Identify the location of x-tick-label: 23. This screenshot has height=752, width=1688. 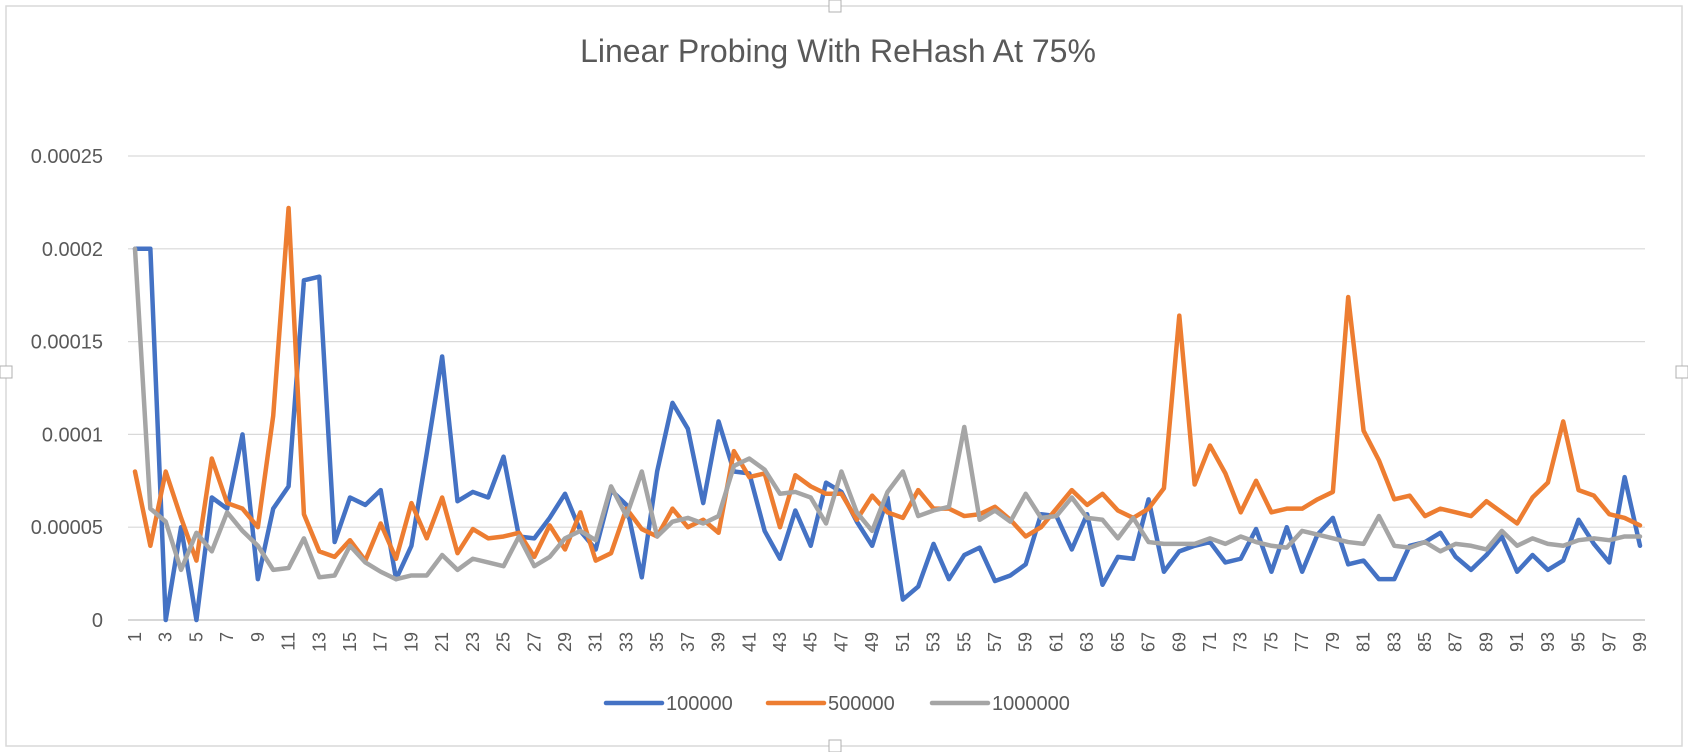
(473, 642).